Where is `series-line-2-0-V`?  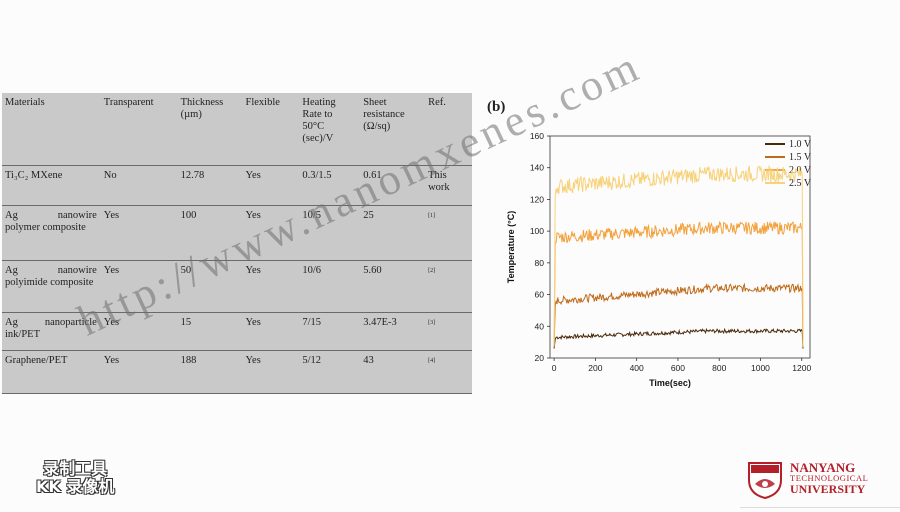 series-line-2-0-V is located at coordinates (678, 283).